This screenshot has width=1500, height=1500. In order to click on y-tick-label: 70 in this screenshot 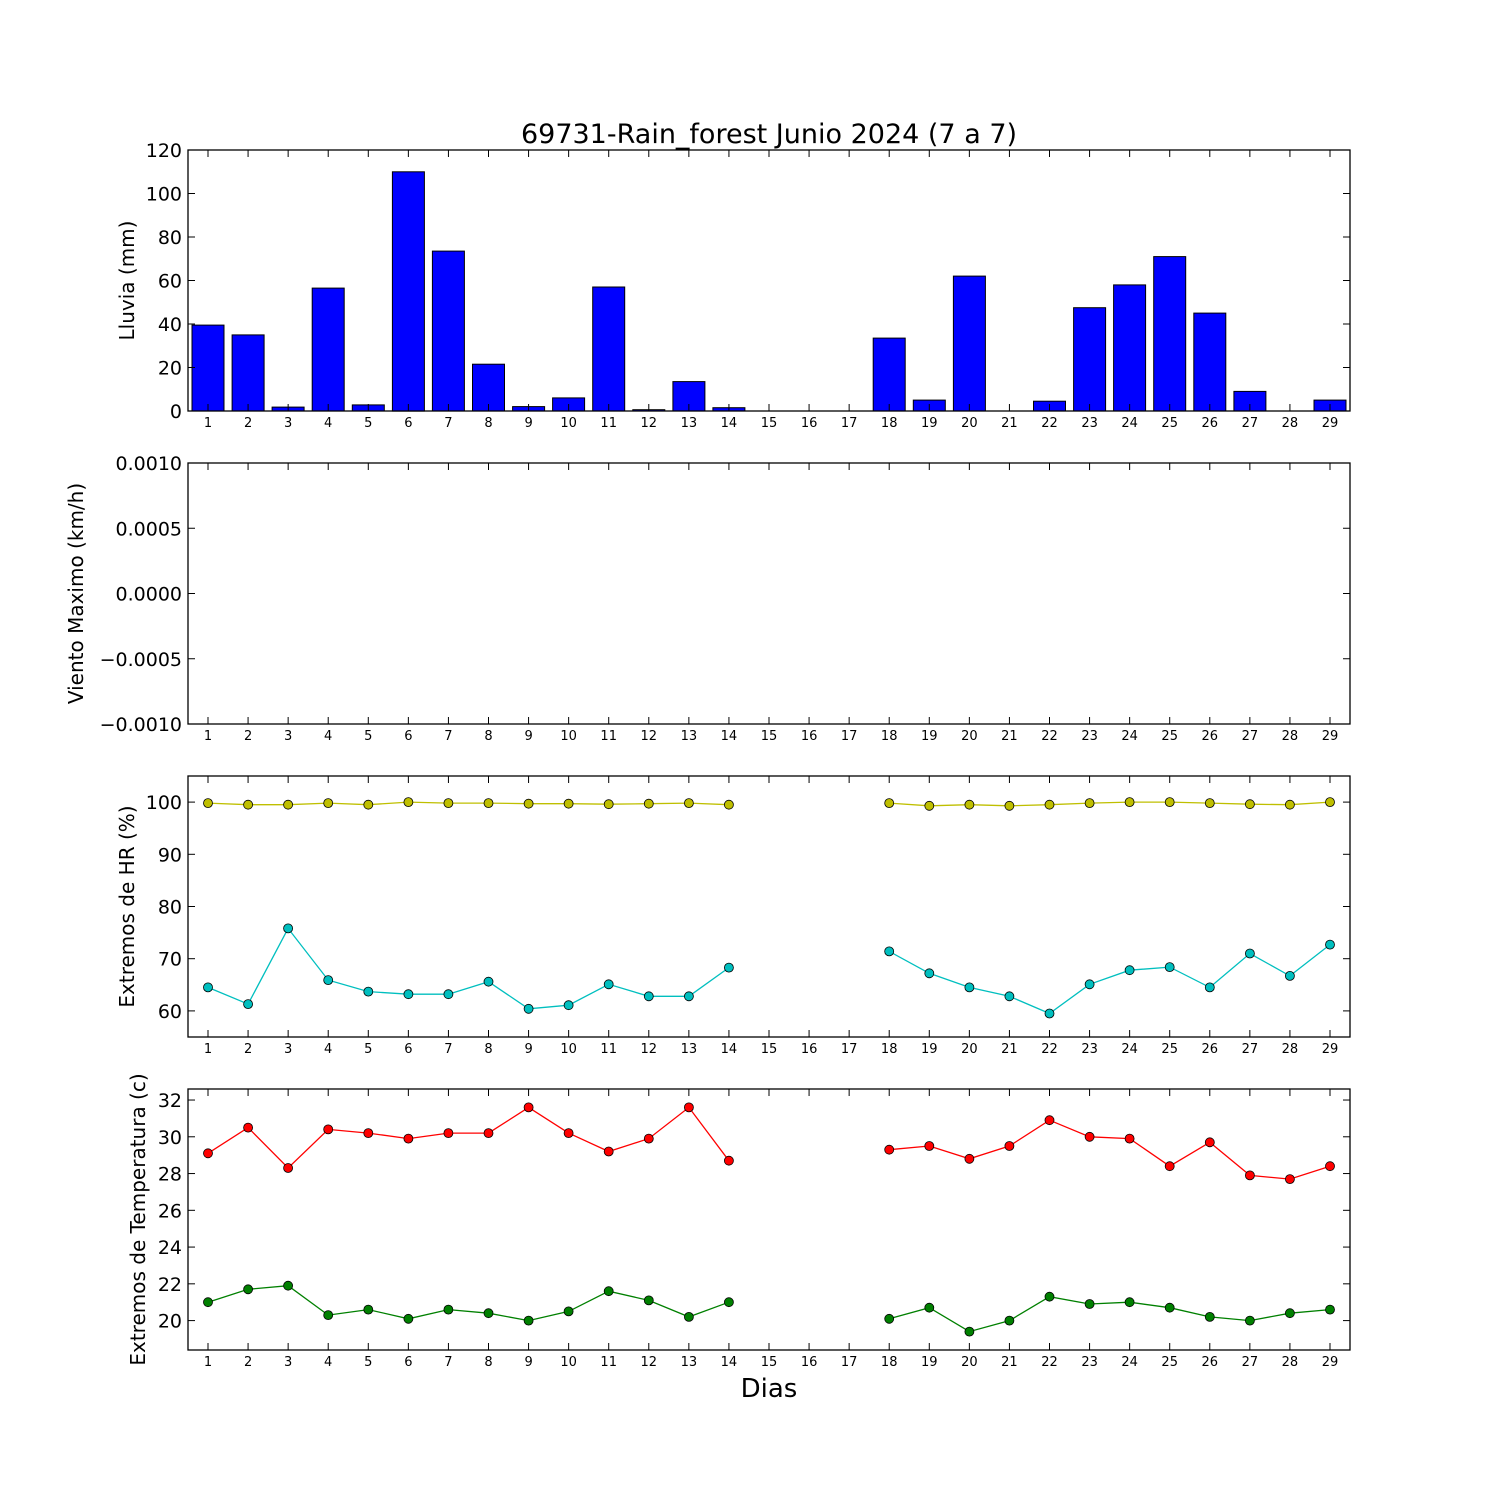, I will do `click(170, 960)`.